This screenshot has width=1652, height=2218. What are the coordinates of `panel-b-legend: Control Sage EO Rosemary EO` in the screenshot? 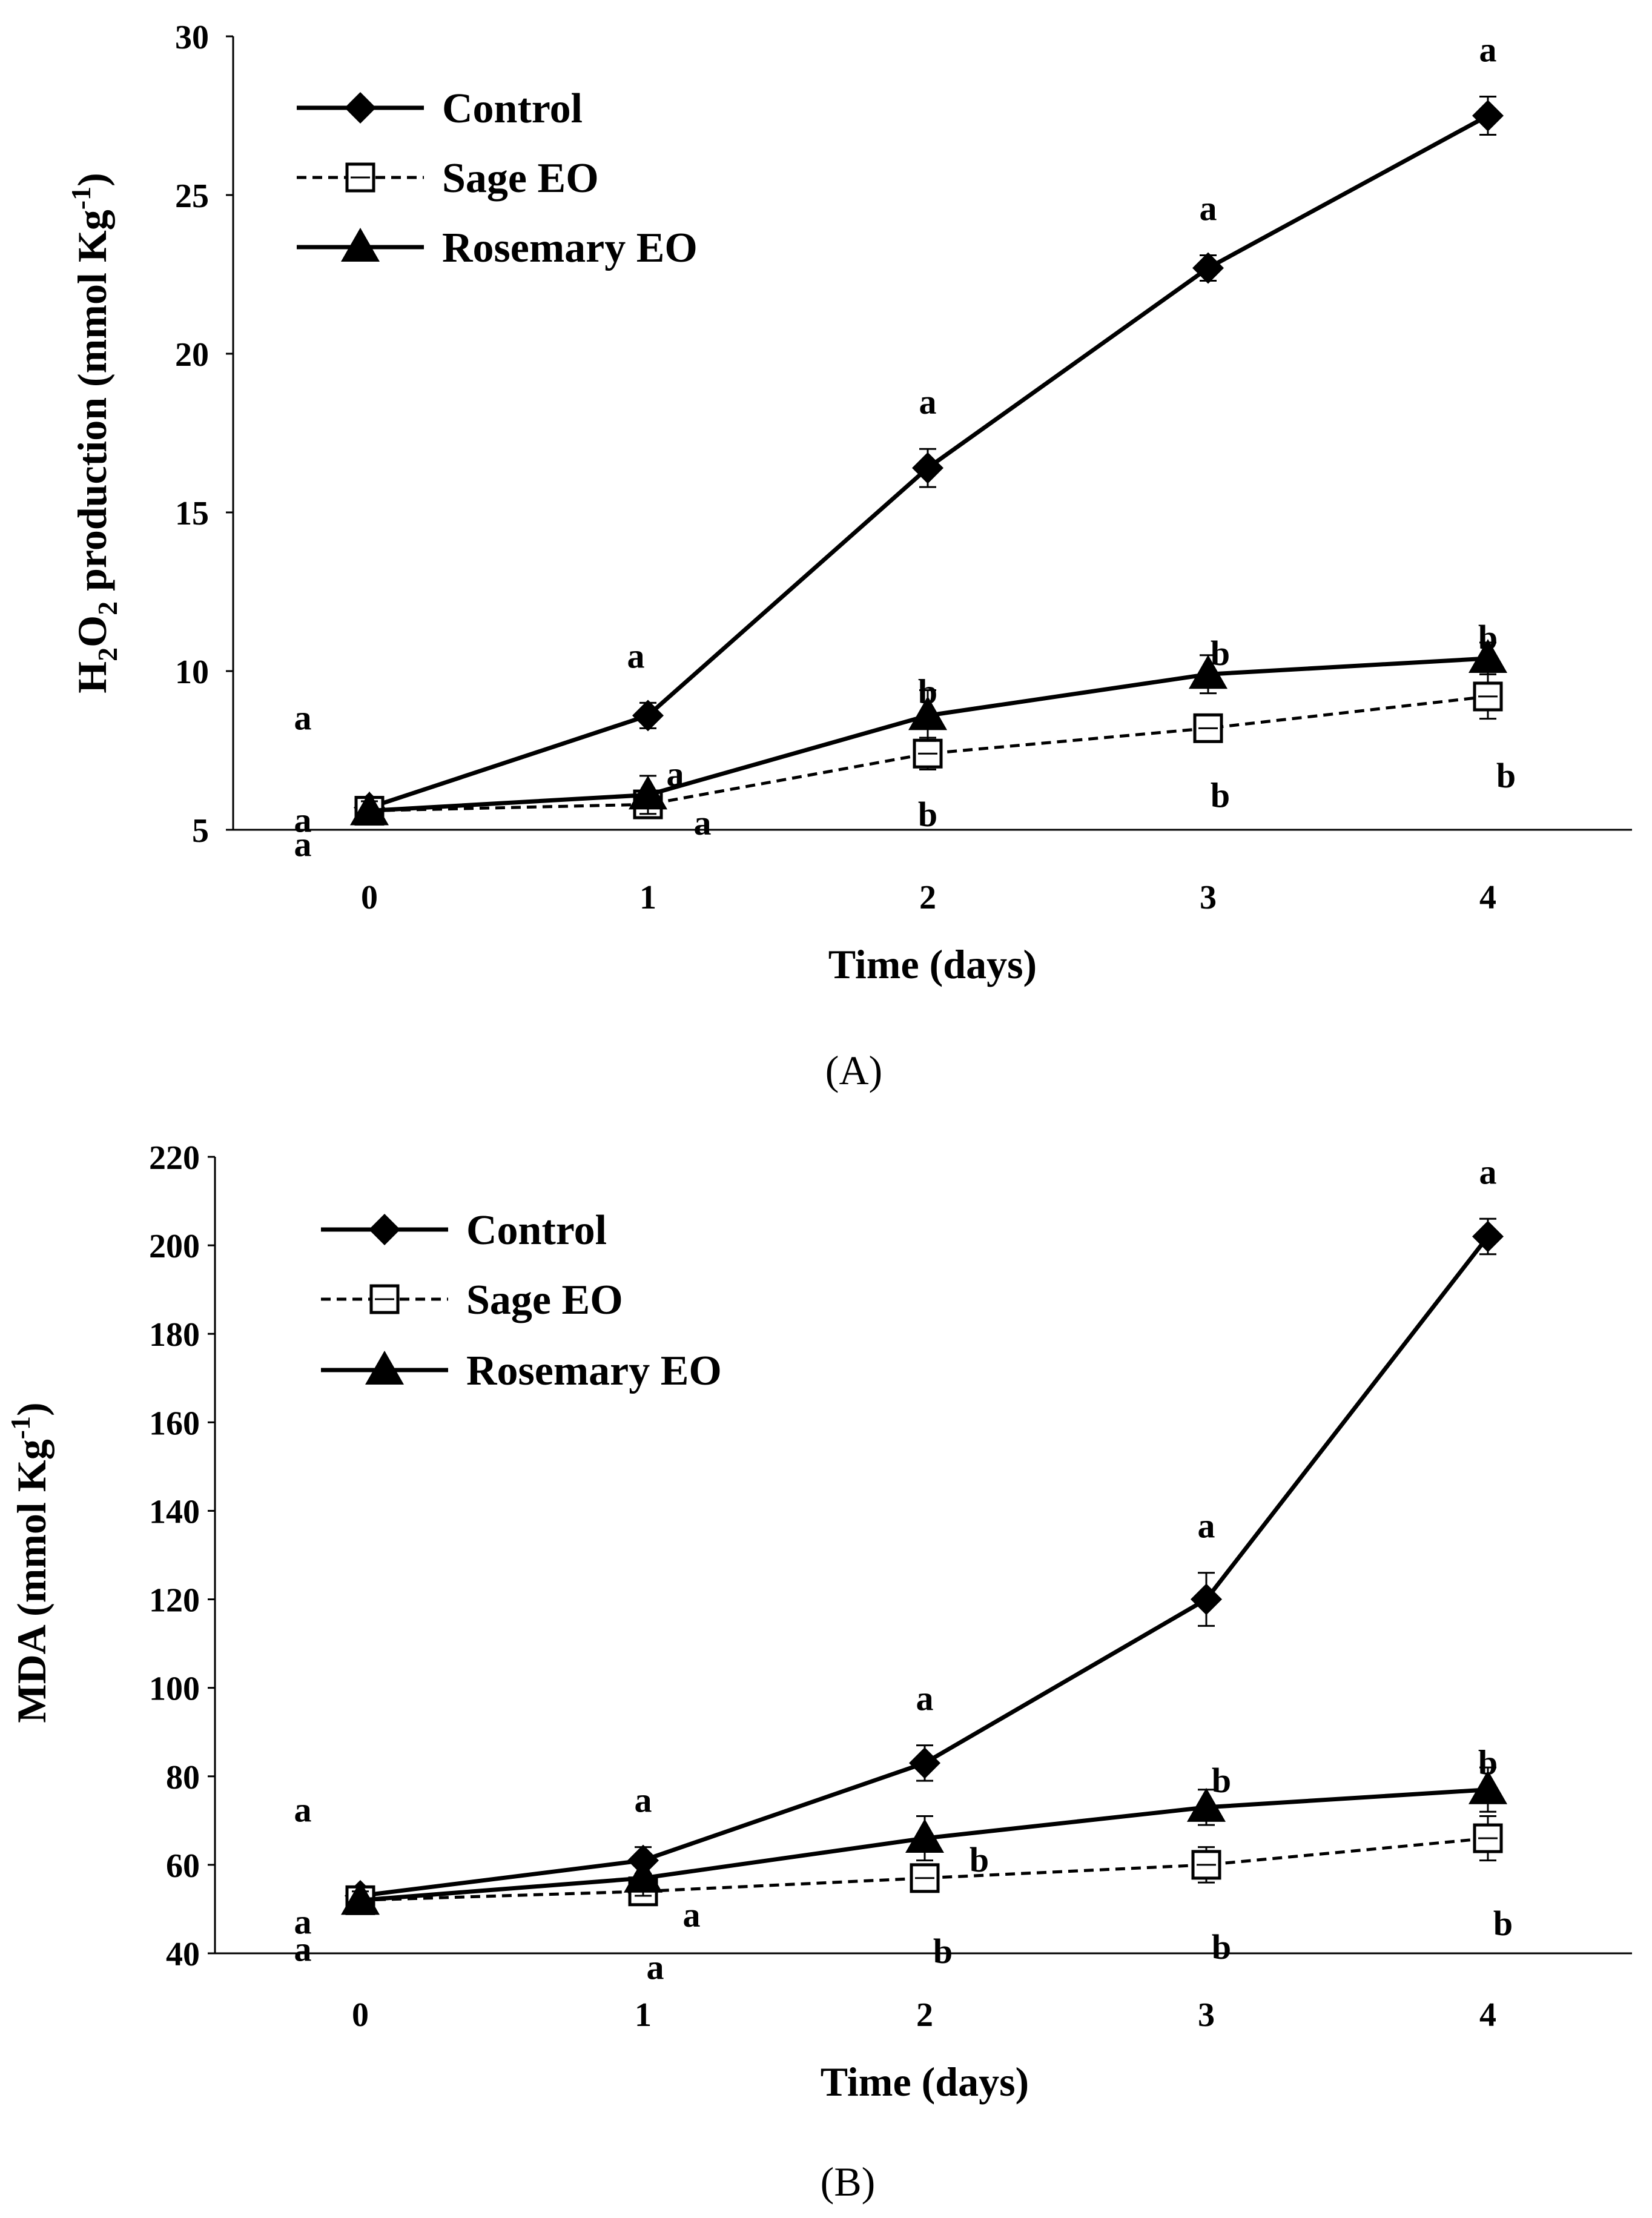 It's located at (521, 1300).